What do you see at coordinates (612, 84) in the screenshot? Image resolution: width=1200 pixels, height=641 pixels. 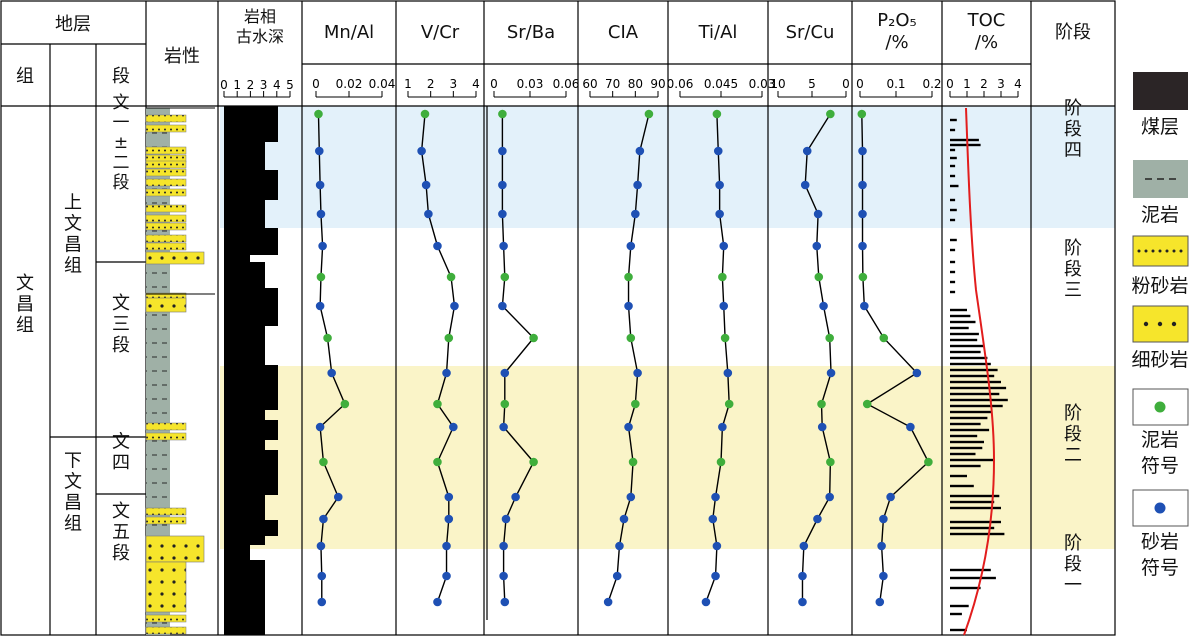 I see `panel-tick-label: 70` at bounding box center [612, 84].